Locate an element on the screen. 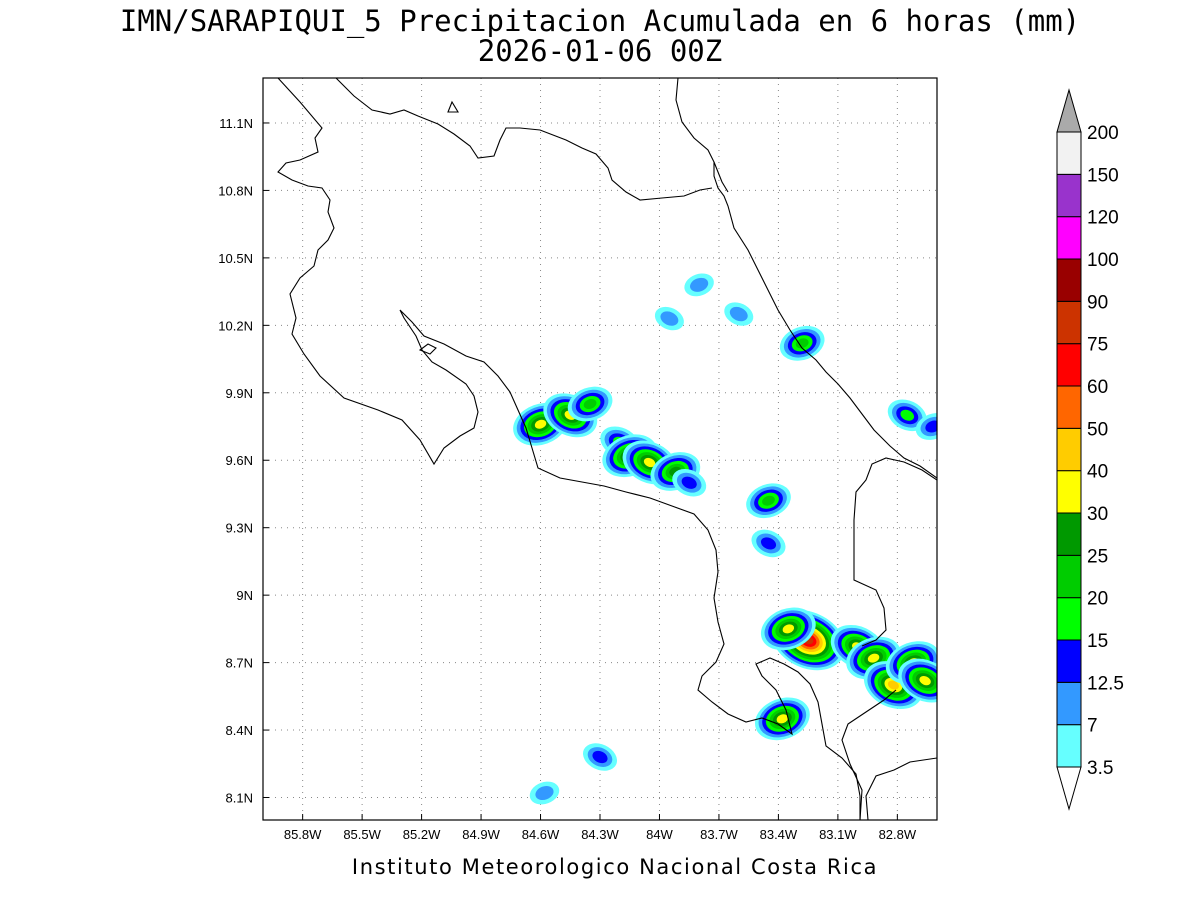 Image resolution: width=1200 pixels, height=900 pixels. lat-tick-label: 8.1N is located at coordinates (239, 798).